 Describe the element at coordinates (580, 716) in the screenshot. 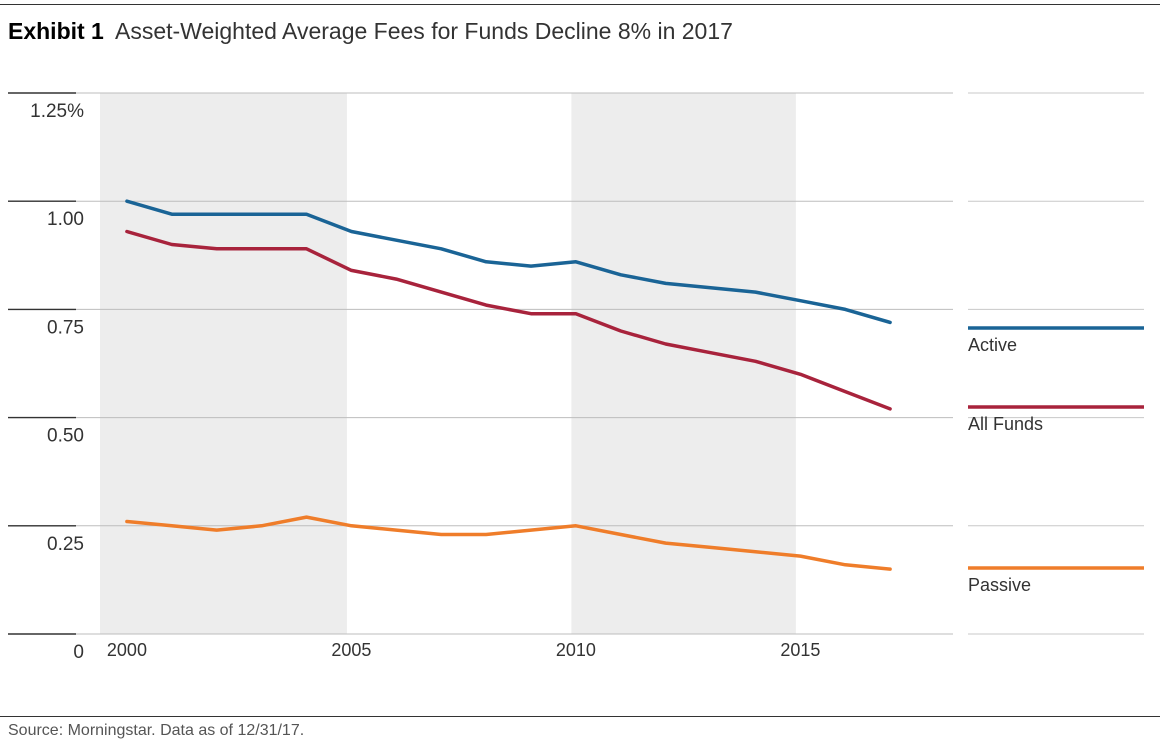

I see `bottom-rule` at that location.